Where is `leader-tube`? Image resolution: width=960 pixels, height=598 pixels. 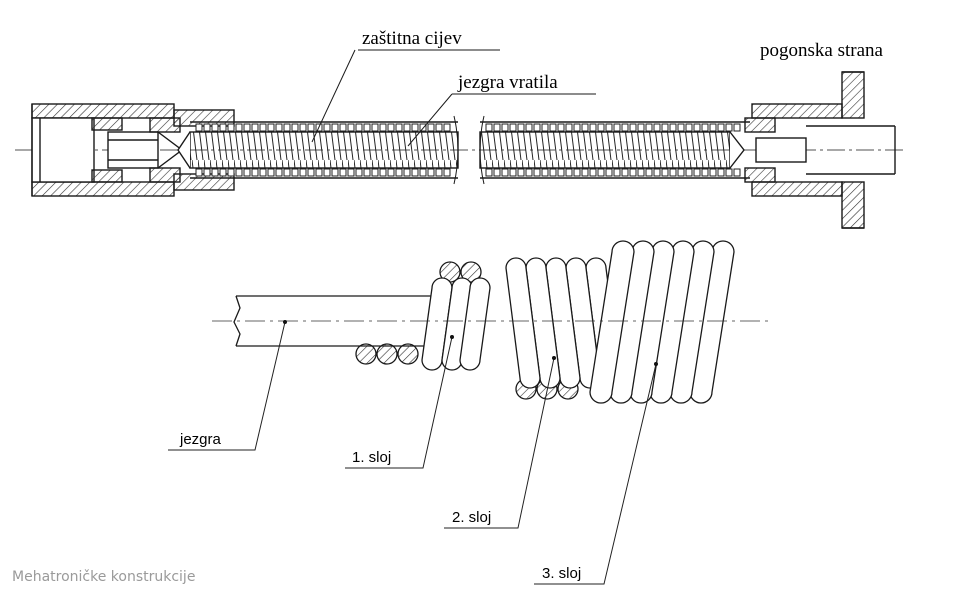
leader-tube is located at coordinates (333, 96).